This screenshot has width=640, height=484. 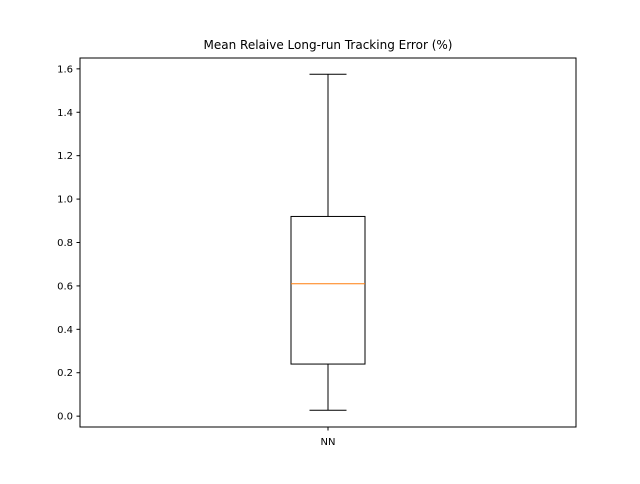 I want to click on y-tick-label: 1.2, so click(x=65, y=156).